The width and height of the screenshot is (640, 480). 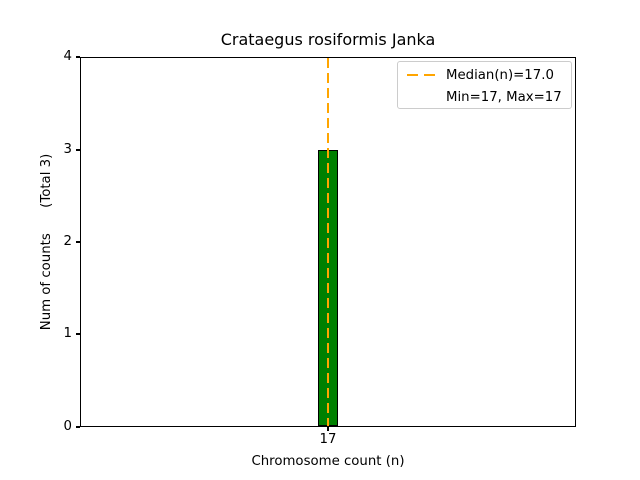 What do you see at coordinates (67, 426) in the screenshot?
I see `y-tick-label-0: 0` at bounding box center [67, 426].